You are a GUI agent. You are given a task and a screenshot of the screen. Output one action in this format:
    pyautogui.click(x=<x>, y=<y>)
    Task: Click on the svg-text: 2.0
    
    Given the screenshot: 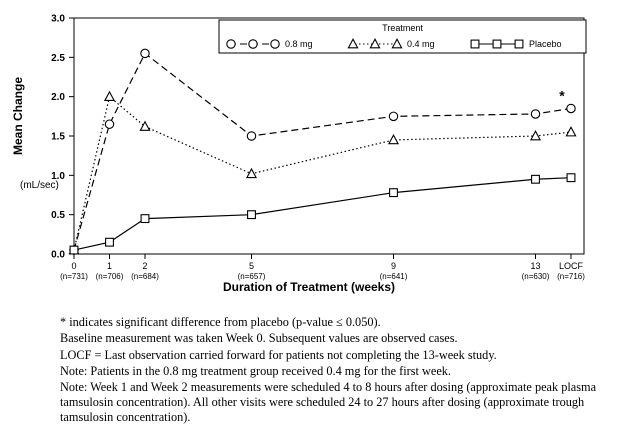 What is the action you would take?
    pyautogui.click(x=58, y=97)
    